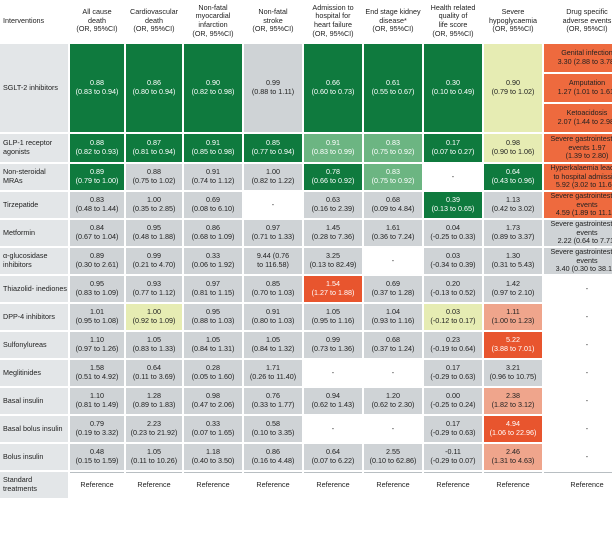 This screenshot has height=538, width=612. Describe the element at coordinates (213, 457) in the screenshot. I see `cell-bolus-mi: 1.18 (0.40 to 3.50)` at that location.